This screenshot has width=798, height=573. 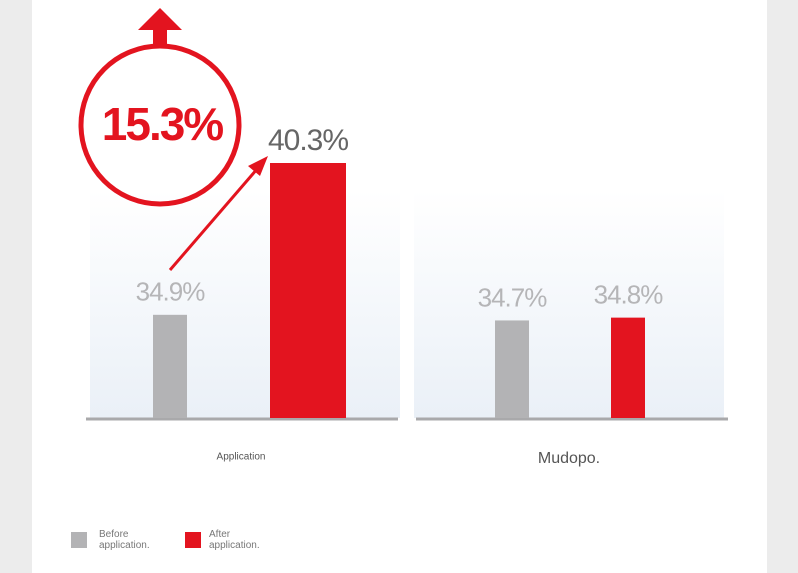 What do you see at coordinates (258, 166) in the screenshot?
I see `trend-arrow-head` at bounding box center [258, 166].